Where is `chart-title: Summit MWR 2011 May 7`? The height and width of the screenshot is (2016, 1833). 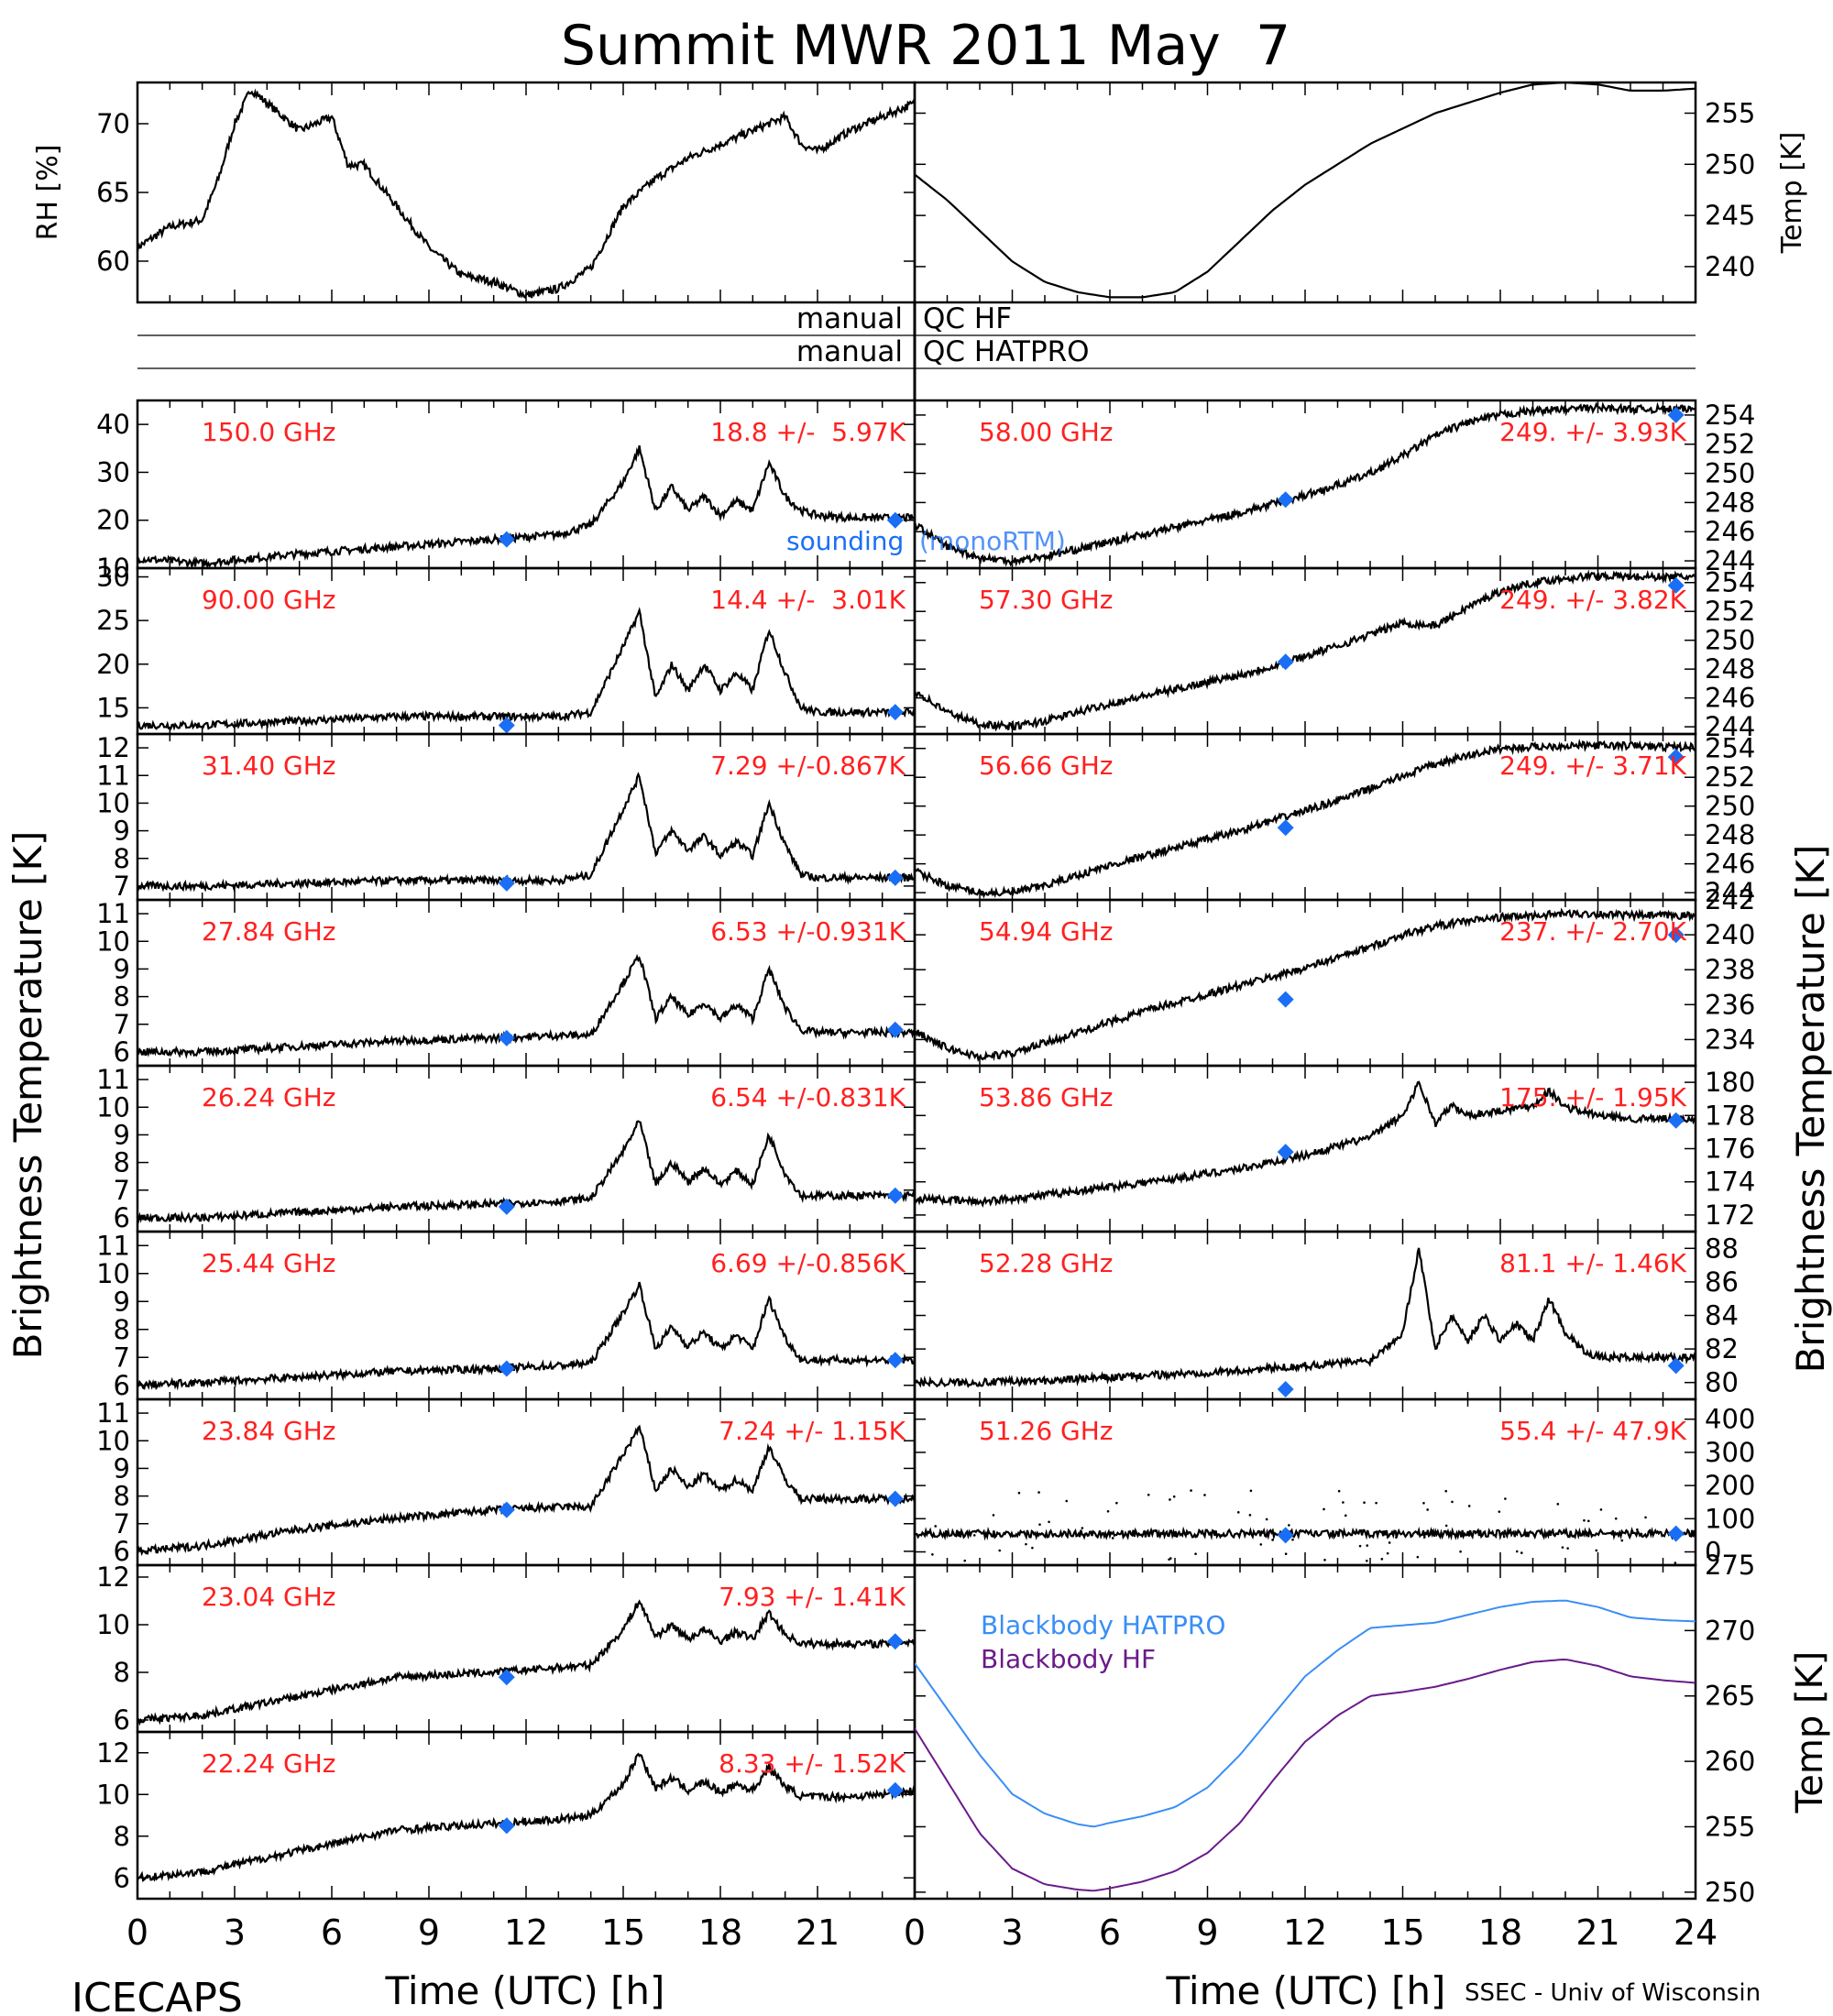 chart-title: Summit MWR 2011 May 7 is located at coordinates (925, 46).